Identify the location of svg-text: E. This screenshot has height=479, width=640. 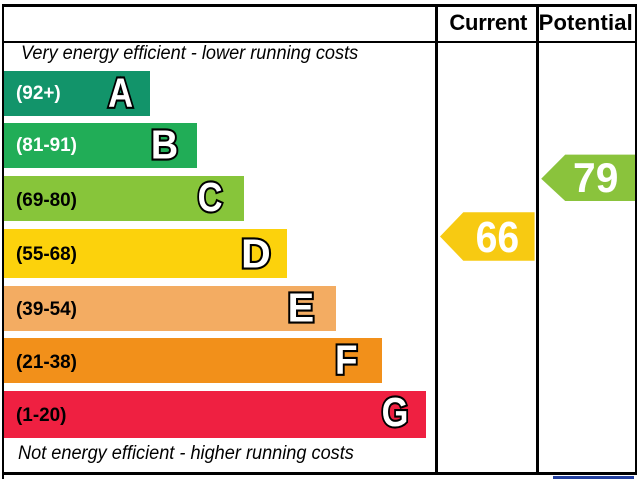
(301, 307).